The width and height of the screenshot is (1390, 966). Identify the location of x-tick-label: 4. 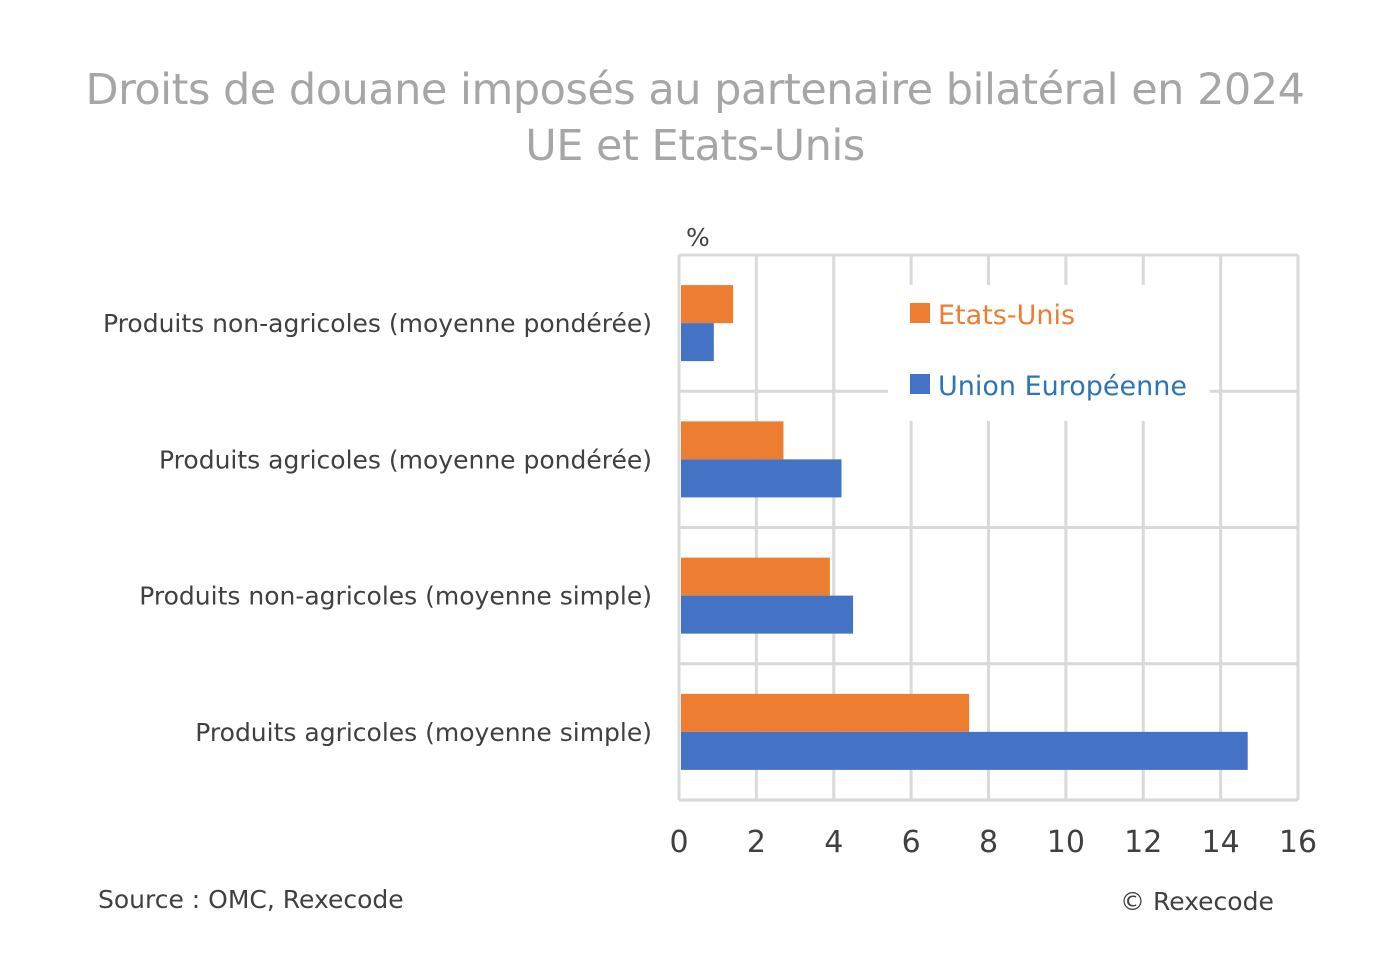
(833, 842).